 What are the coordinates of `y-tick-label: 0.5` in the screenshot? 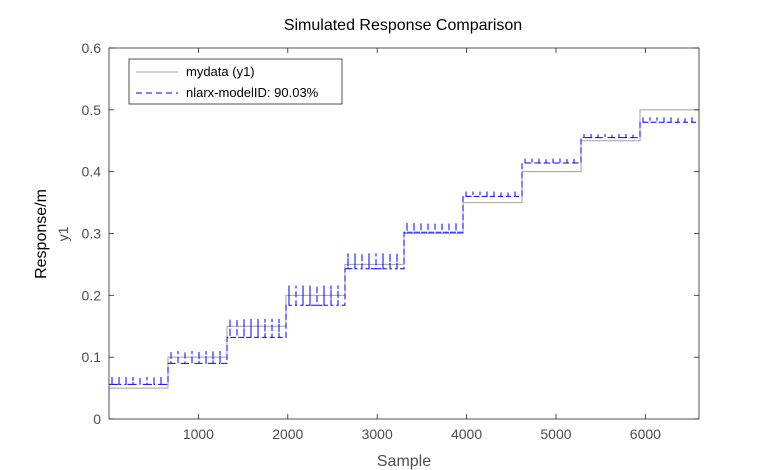 It's located at (92, 110).